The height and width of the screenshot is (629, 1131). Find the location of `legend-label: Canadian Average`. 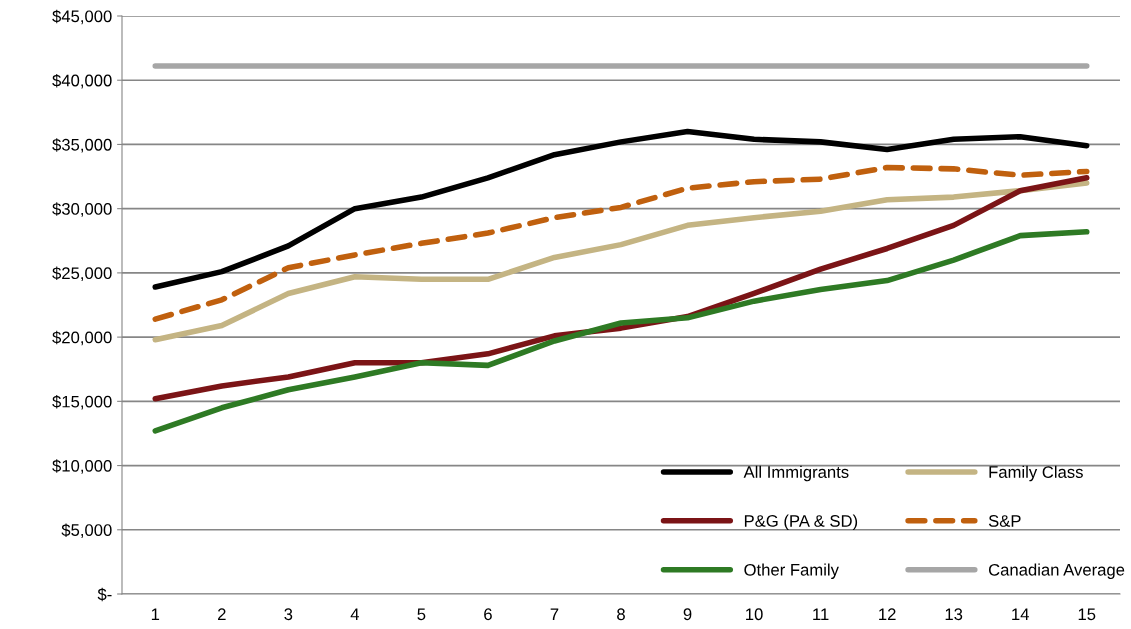

legend-label: Canadian Average is located at coordinates (1056, 571).